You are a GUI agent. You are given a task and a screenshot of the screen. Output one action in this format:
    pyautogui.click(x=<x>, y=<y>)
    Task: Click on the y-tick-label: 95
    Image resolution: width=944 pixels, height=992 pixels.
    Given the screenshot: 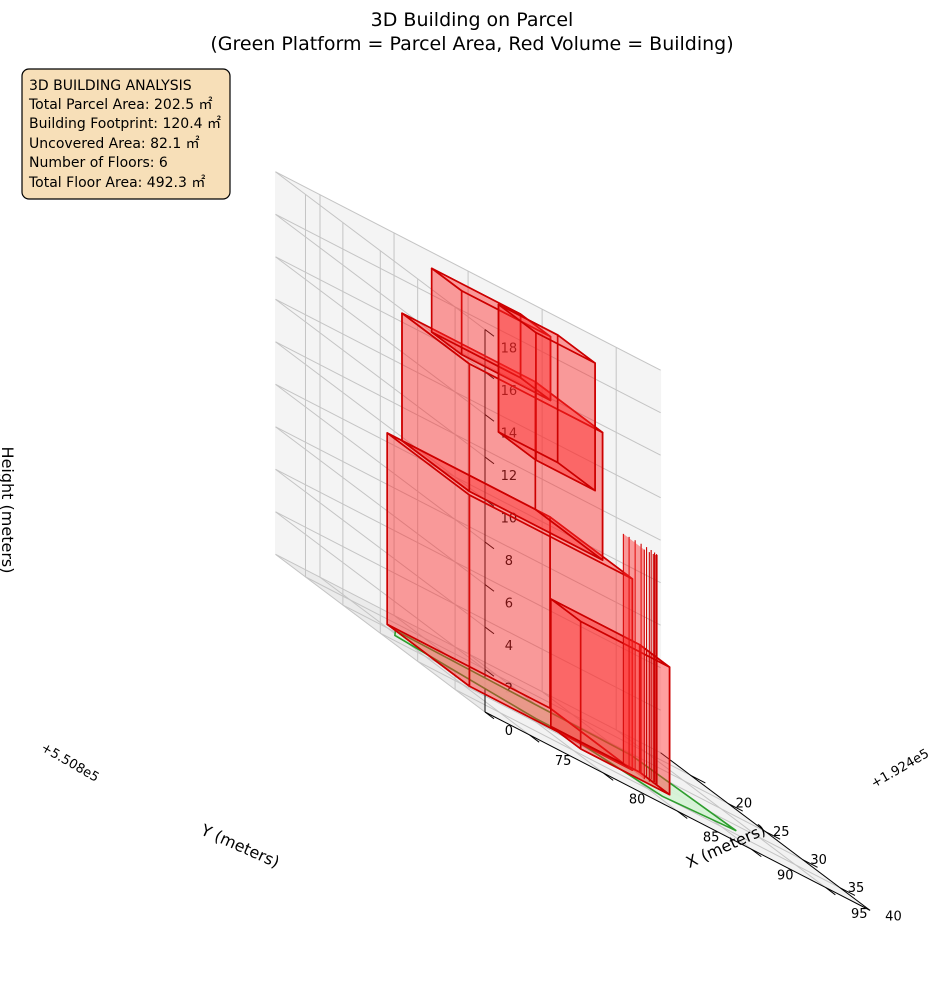 What is the action you would take?
    pyautogui.click(x=859, y=914)
    